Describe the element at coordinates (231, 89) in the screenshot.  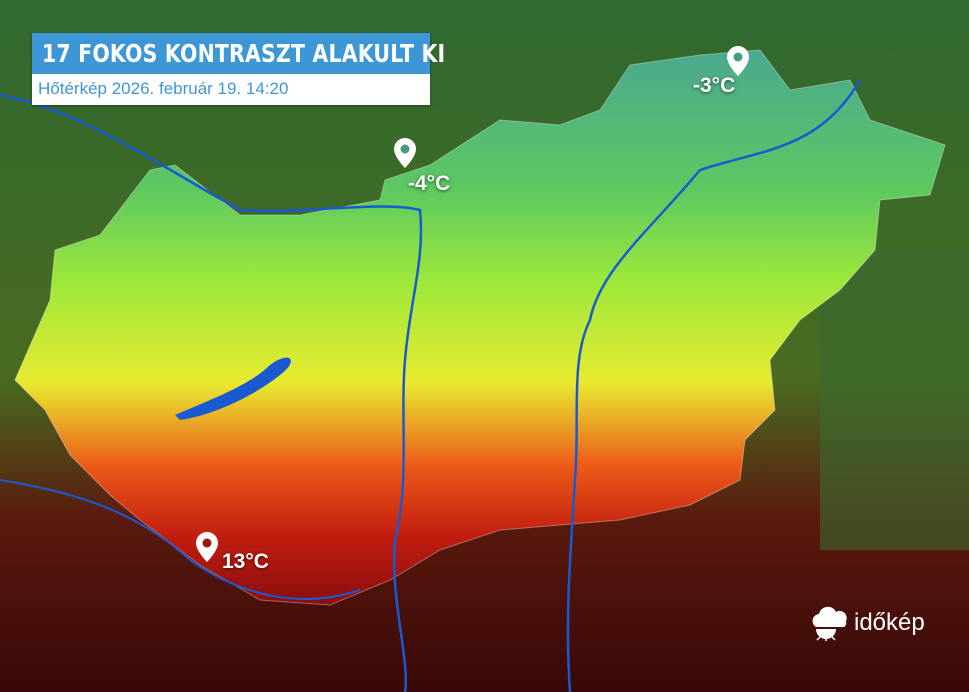
I see `page-subtitle: Hőtérkép 2026. február 19. 14:20` at that location.